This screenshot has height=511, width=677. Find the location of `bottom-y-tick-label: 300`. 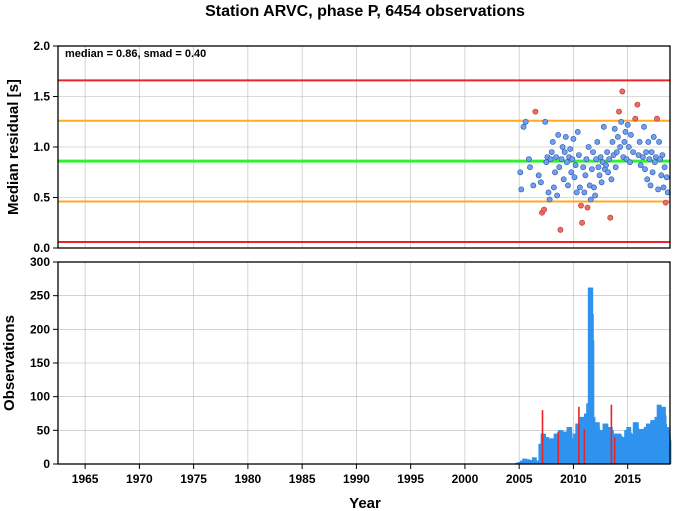

bottom-y-tick-label: 300 is located at coordinates (40, 262).